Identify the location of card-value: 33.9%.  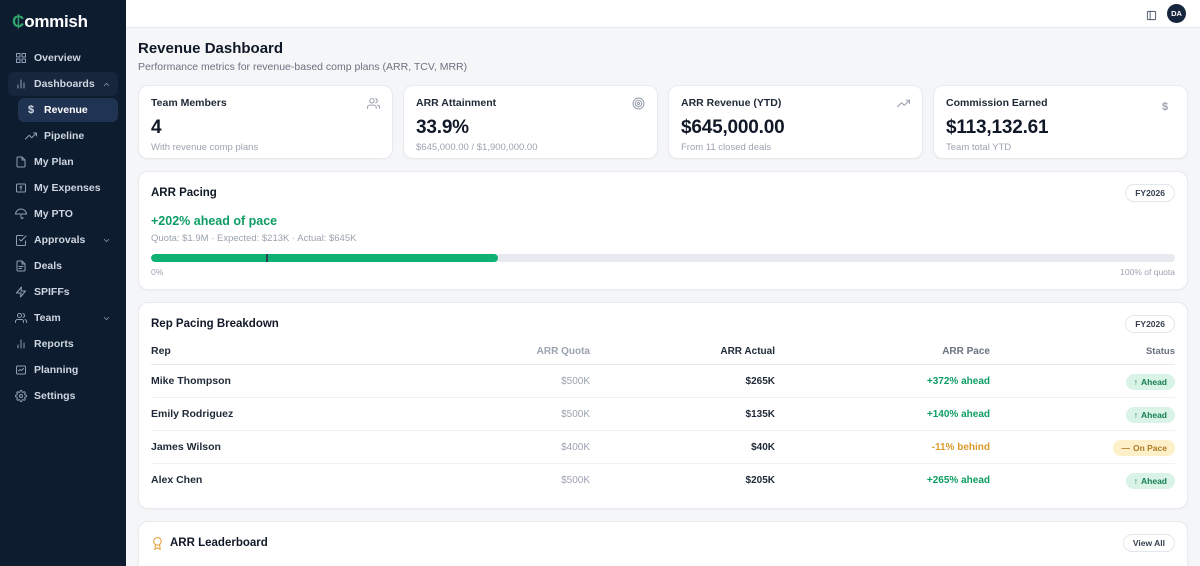
(442, 127).